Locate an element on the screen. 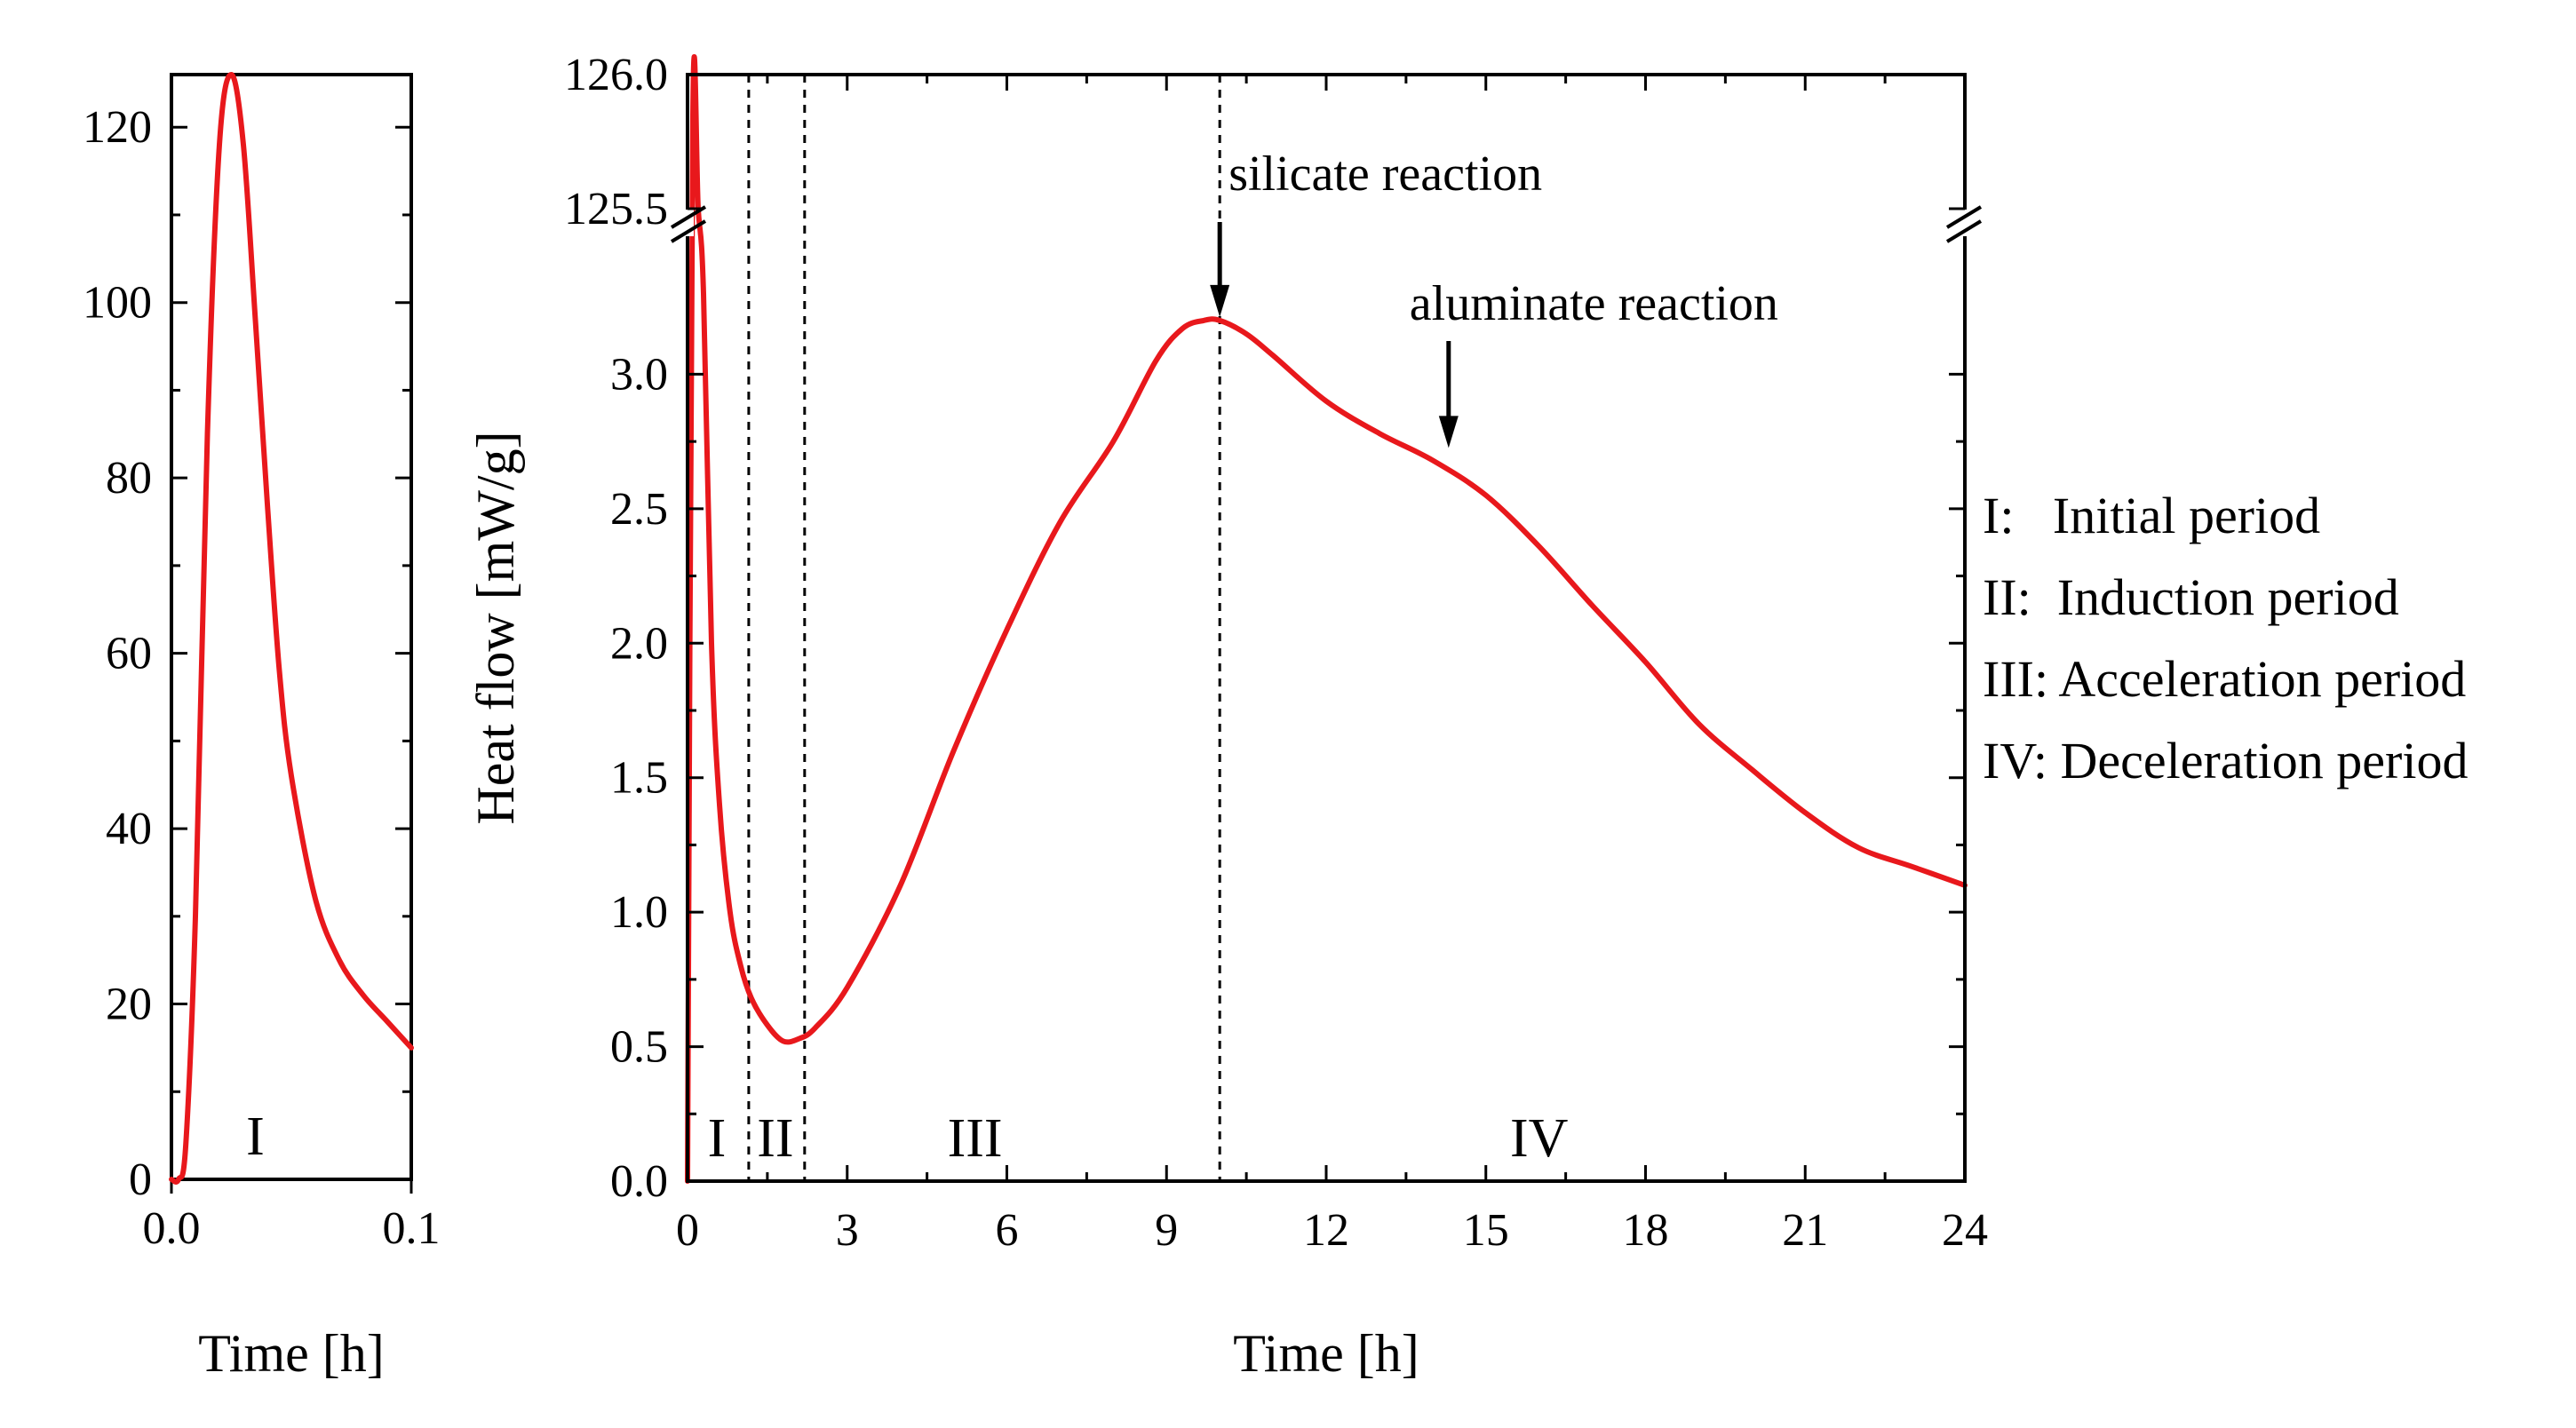 The width and height of the screenshot is (2576, 1428). main-xtick-label: 9 is located at coordinates (1166, 1230).